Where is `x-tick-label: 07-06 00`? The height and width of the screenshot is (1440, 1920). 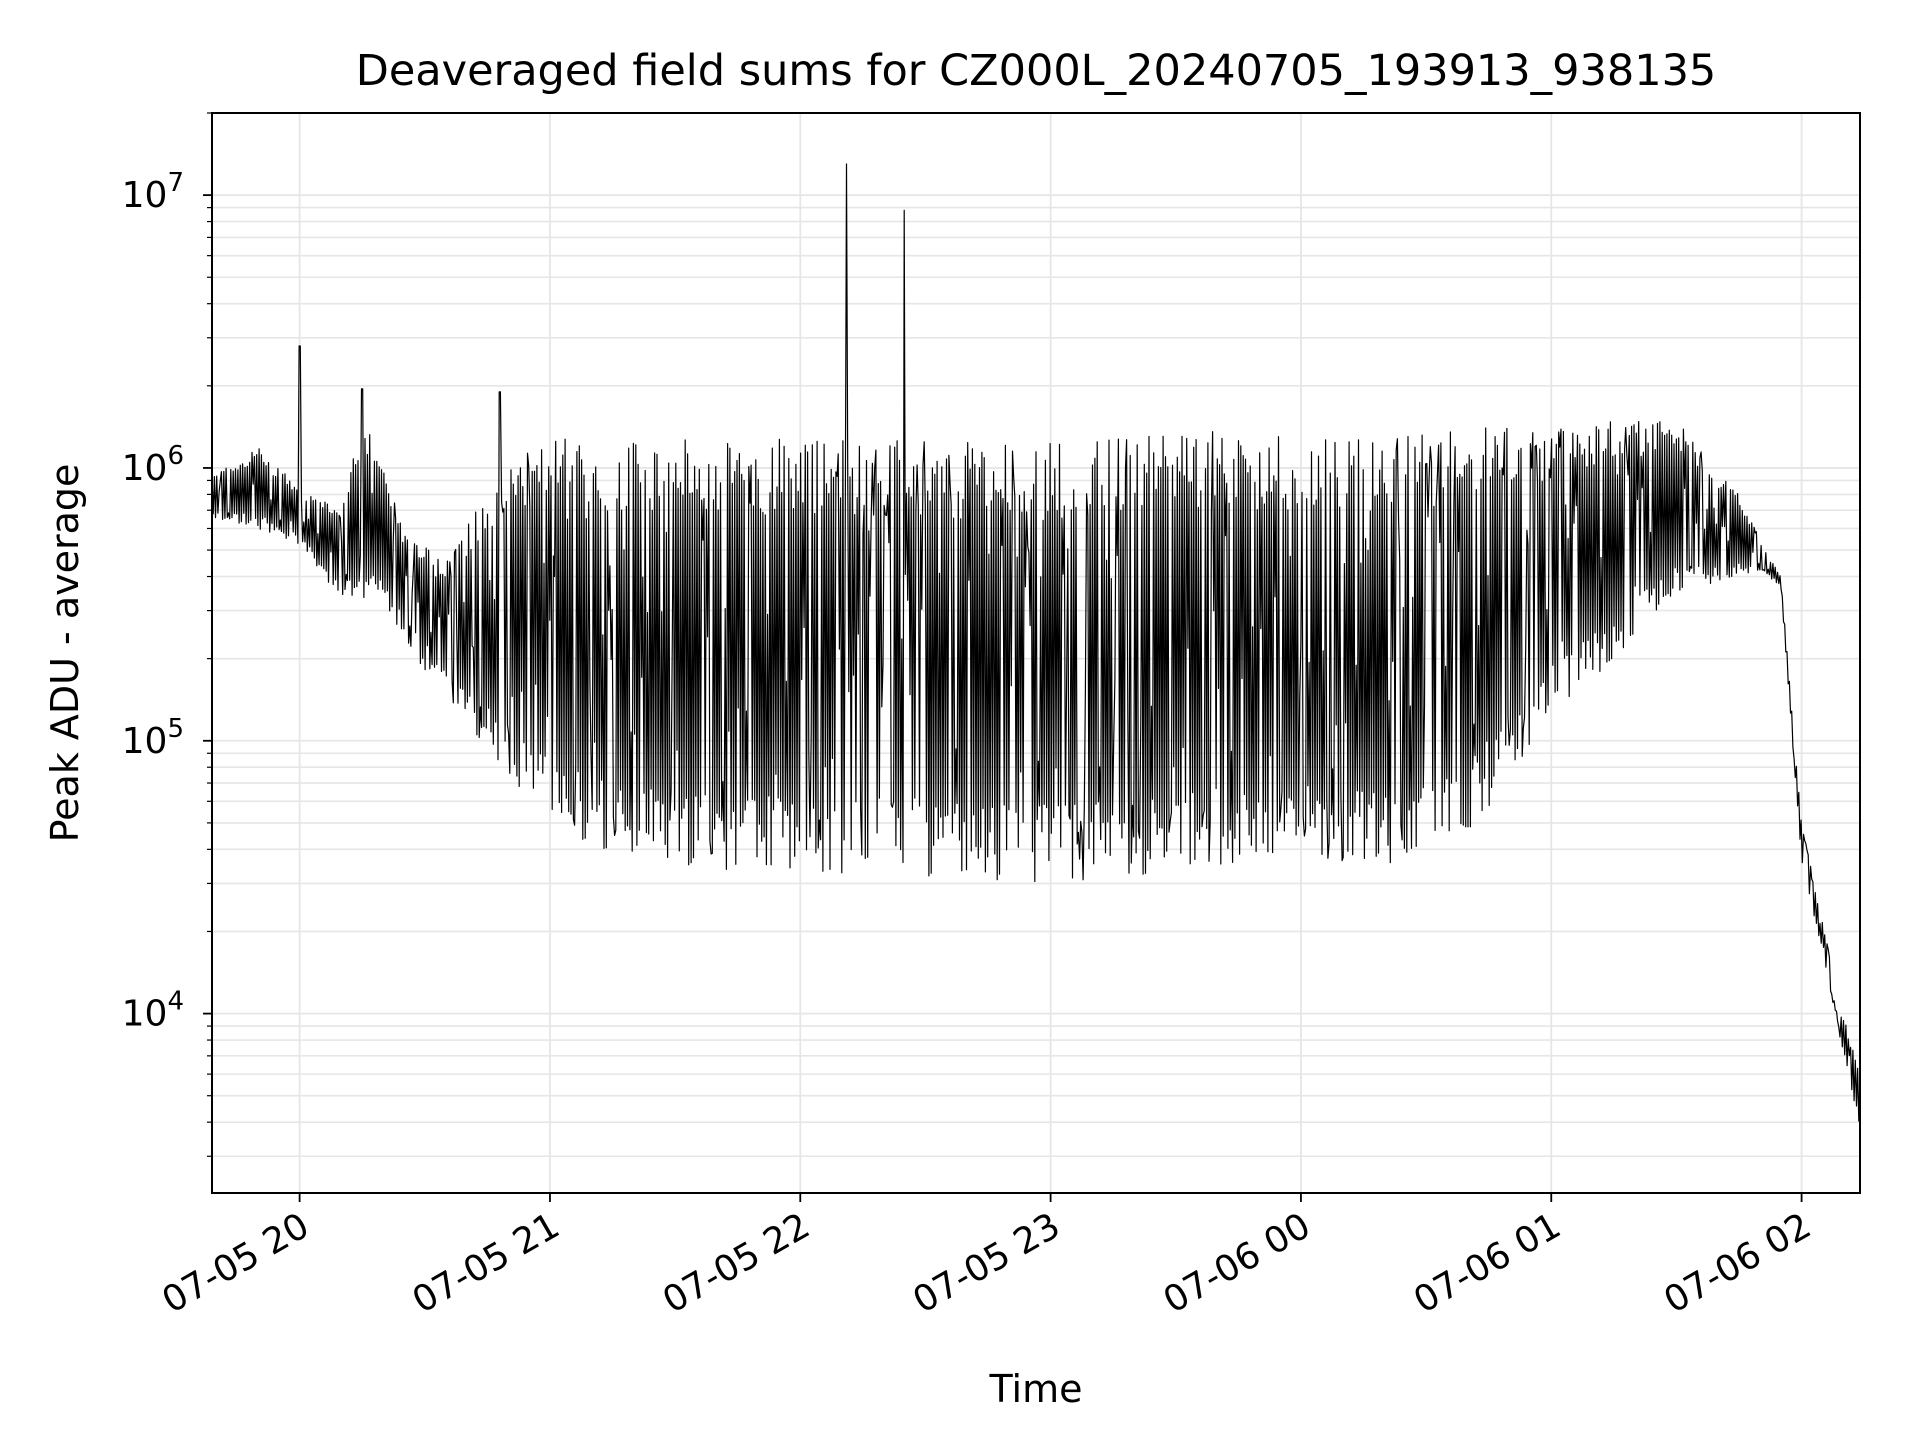
x-tick-label: 07-06 00 is located at coordinates (1237, 1263).